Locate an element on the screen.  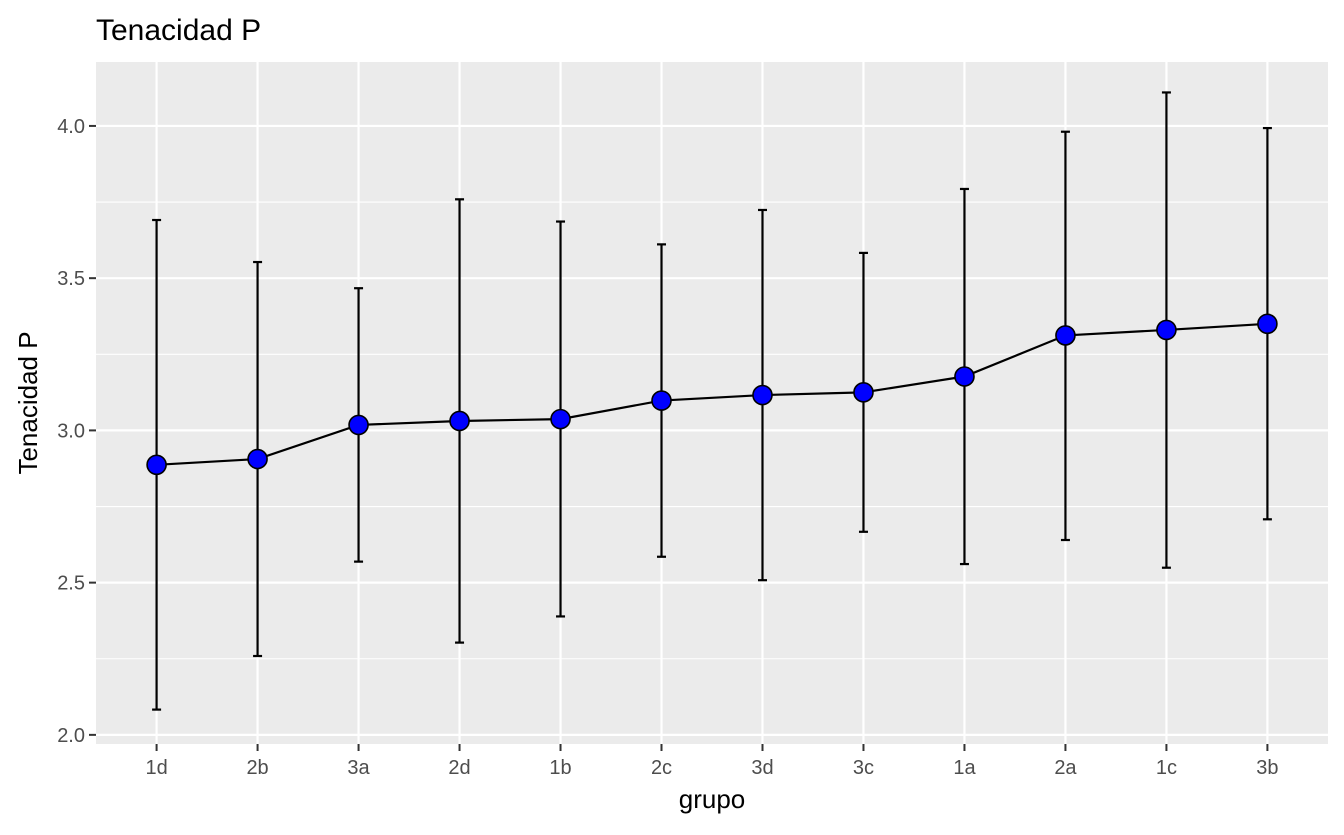
y-tick-label: 4.0 is located at coordinates (71, 127).